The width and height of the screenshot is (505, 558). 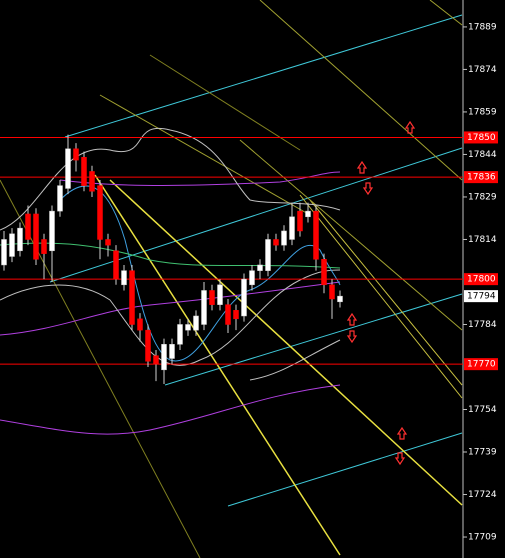 I want to click on level-label: 17850, so click(x=481, y=138).